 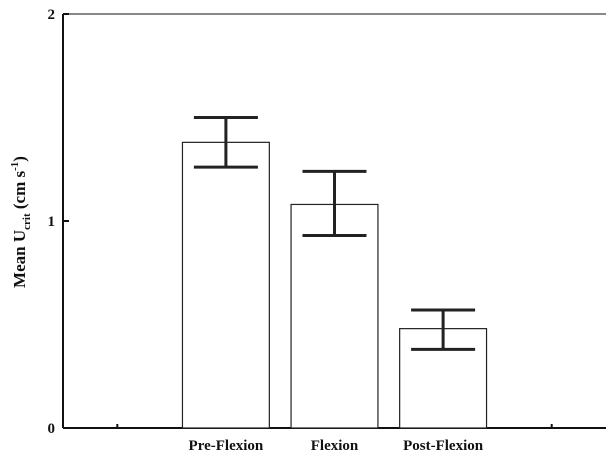 I want to click on y-tick-label: 1, so click(x=52, y=222).